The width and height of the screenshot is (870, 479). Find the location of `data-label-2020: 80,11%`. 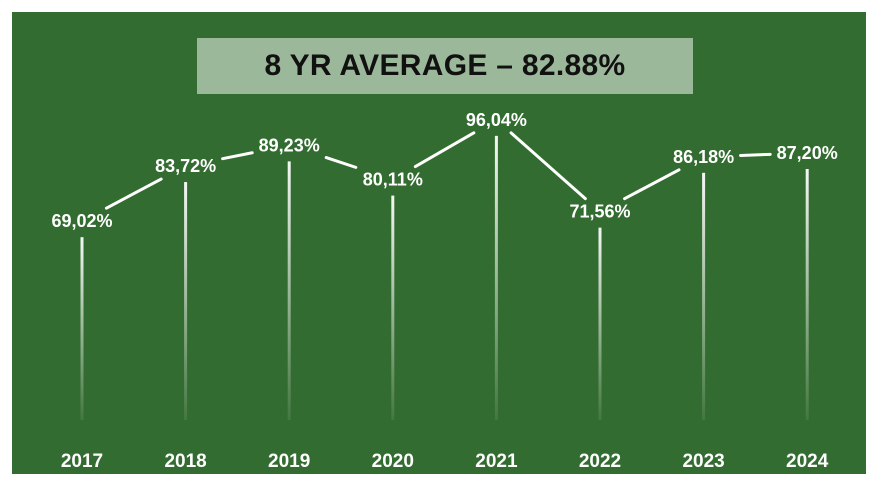

data-label-2020: 80,11% is located at coordinates (393, 180).